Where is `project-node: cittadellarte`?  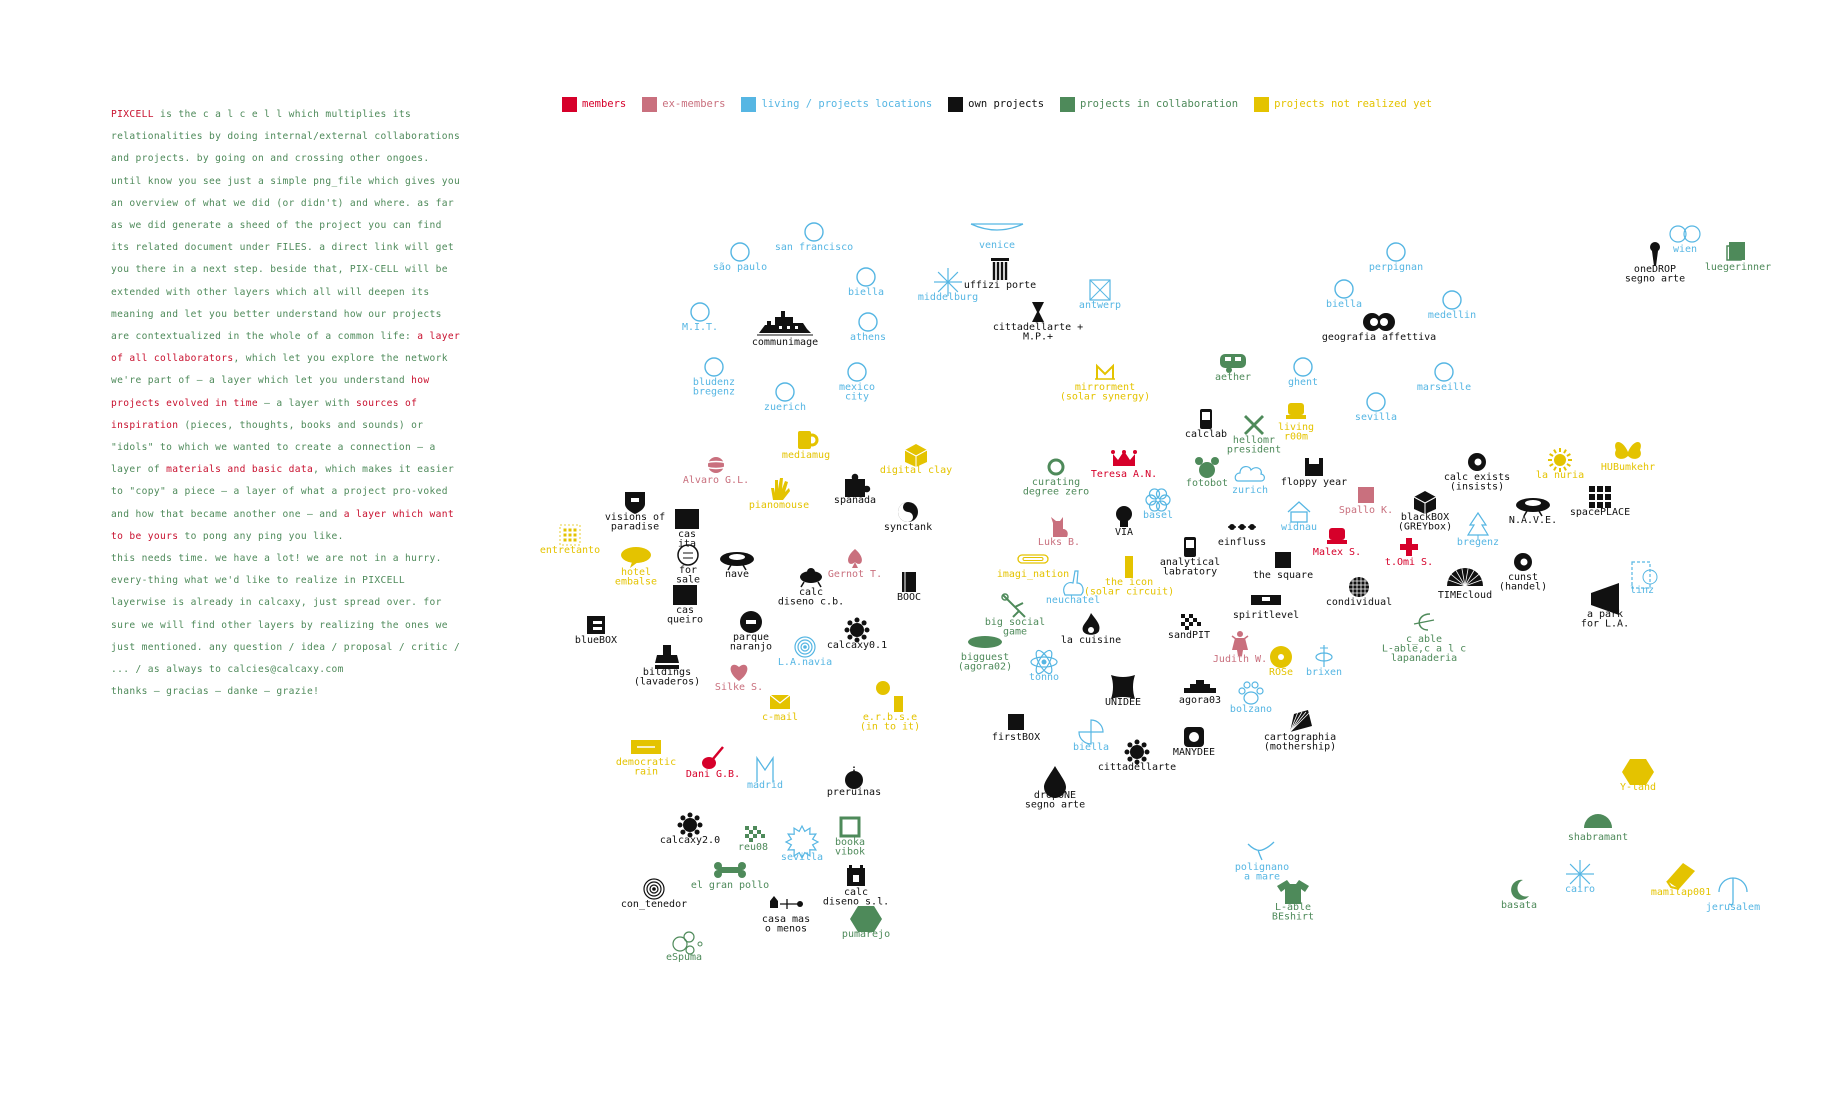
project-node: cittadellarte is located at coordinates (1137, 756).